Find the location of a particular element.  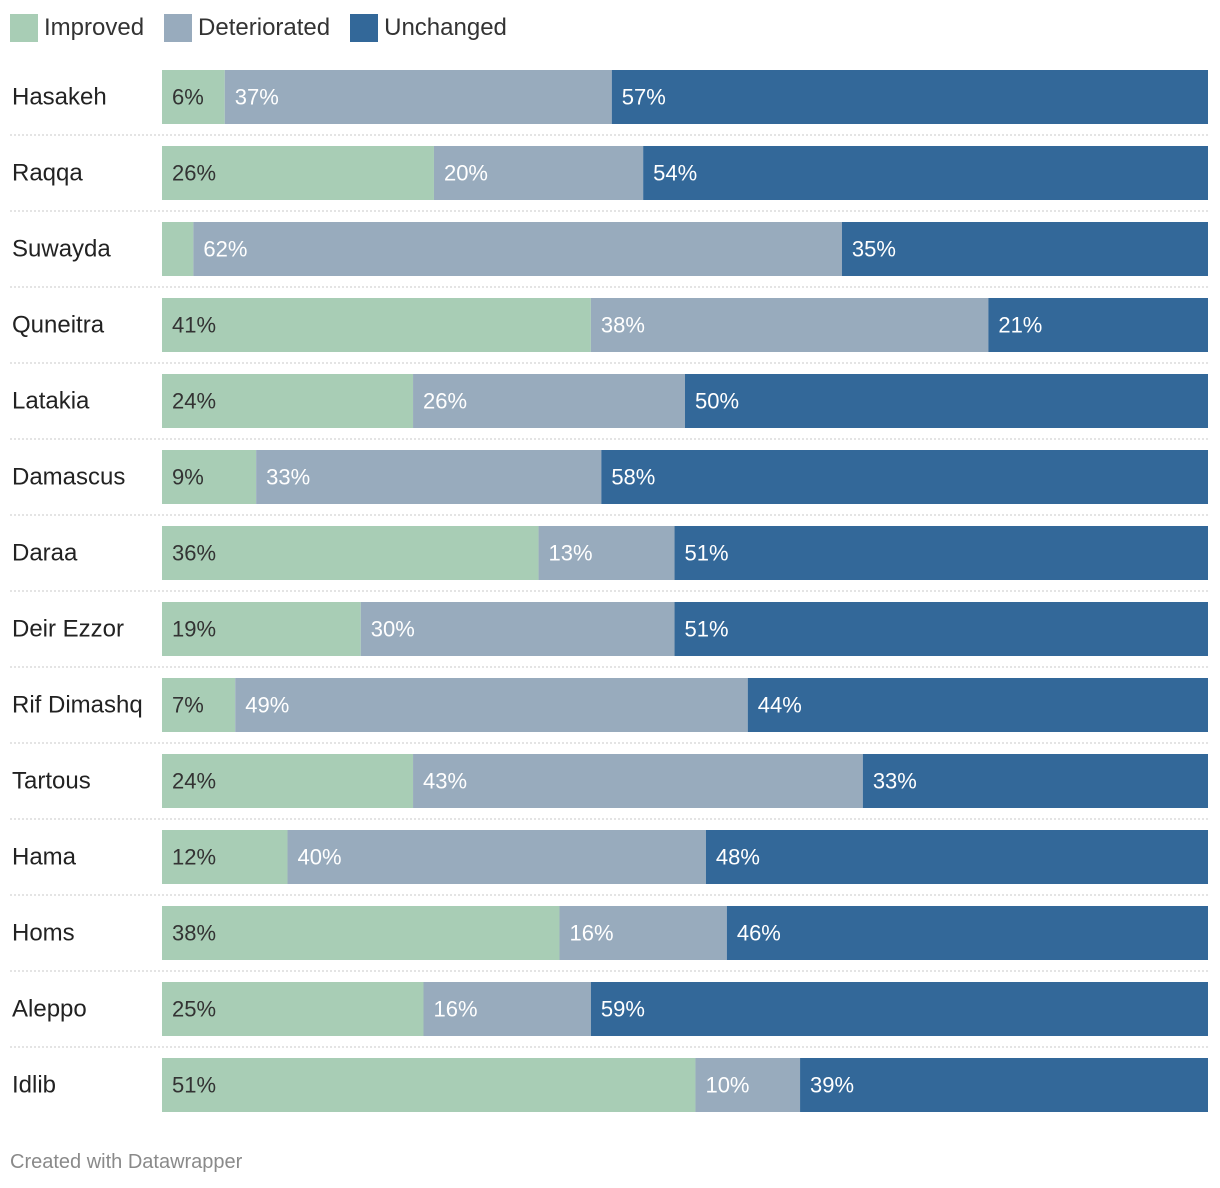

category-label-idlib: Idlib is located at coordinates (34, 1085).